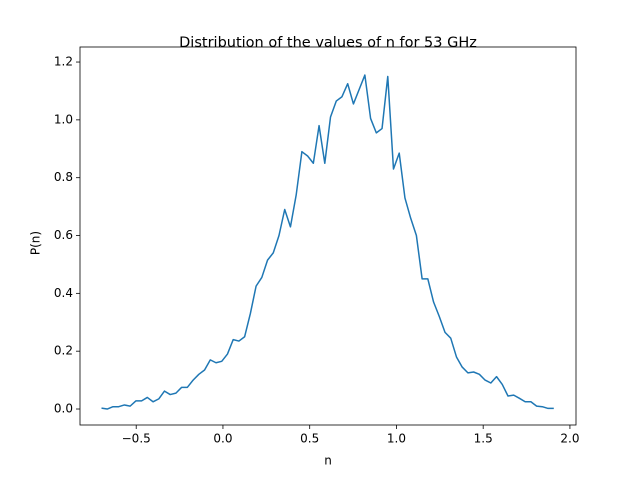 The width and height of the screenshot is (640, 478). What do you see at coordinates (63, 177) in the screenshot?
I see `y-tick-label: 0.8` at bounding box center [63, 177].